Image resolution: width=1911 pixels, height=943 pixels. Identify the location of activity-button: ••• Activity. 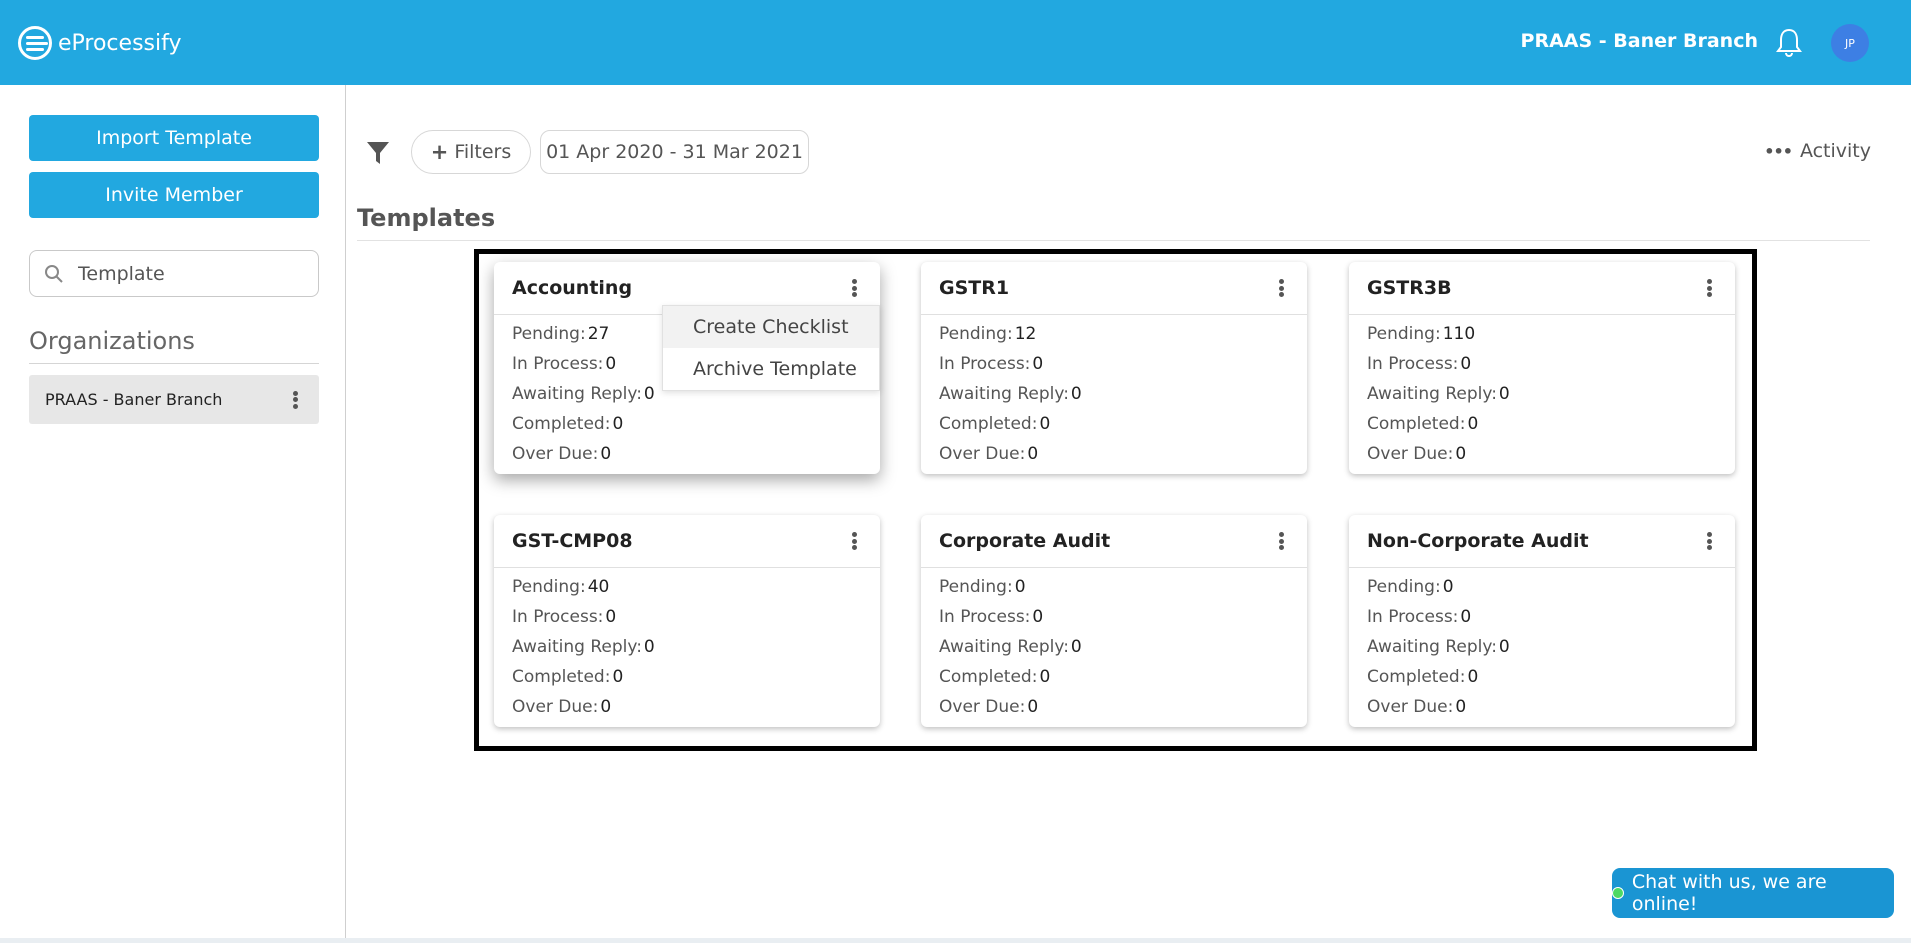
(1817, 151).